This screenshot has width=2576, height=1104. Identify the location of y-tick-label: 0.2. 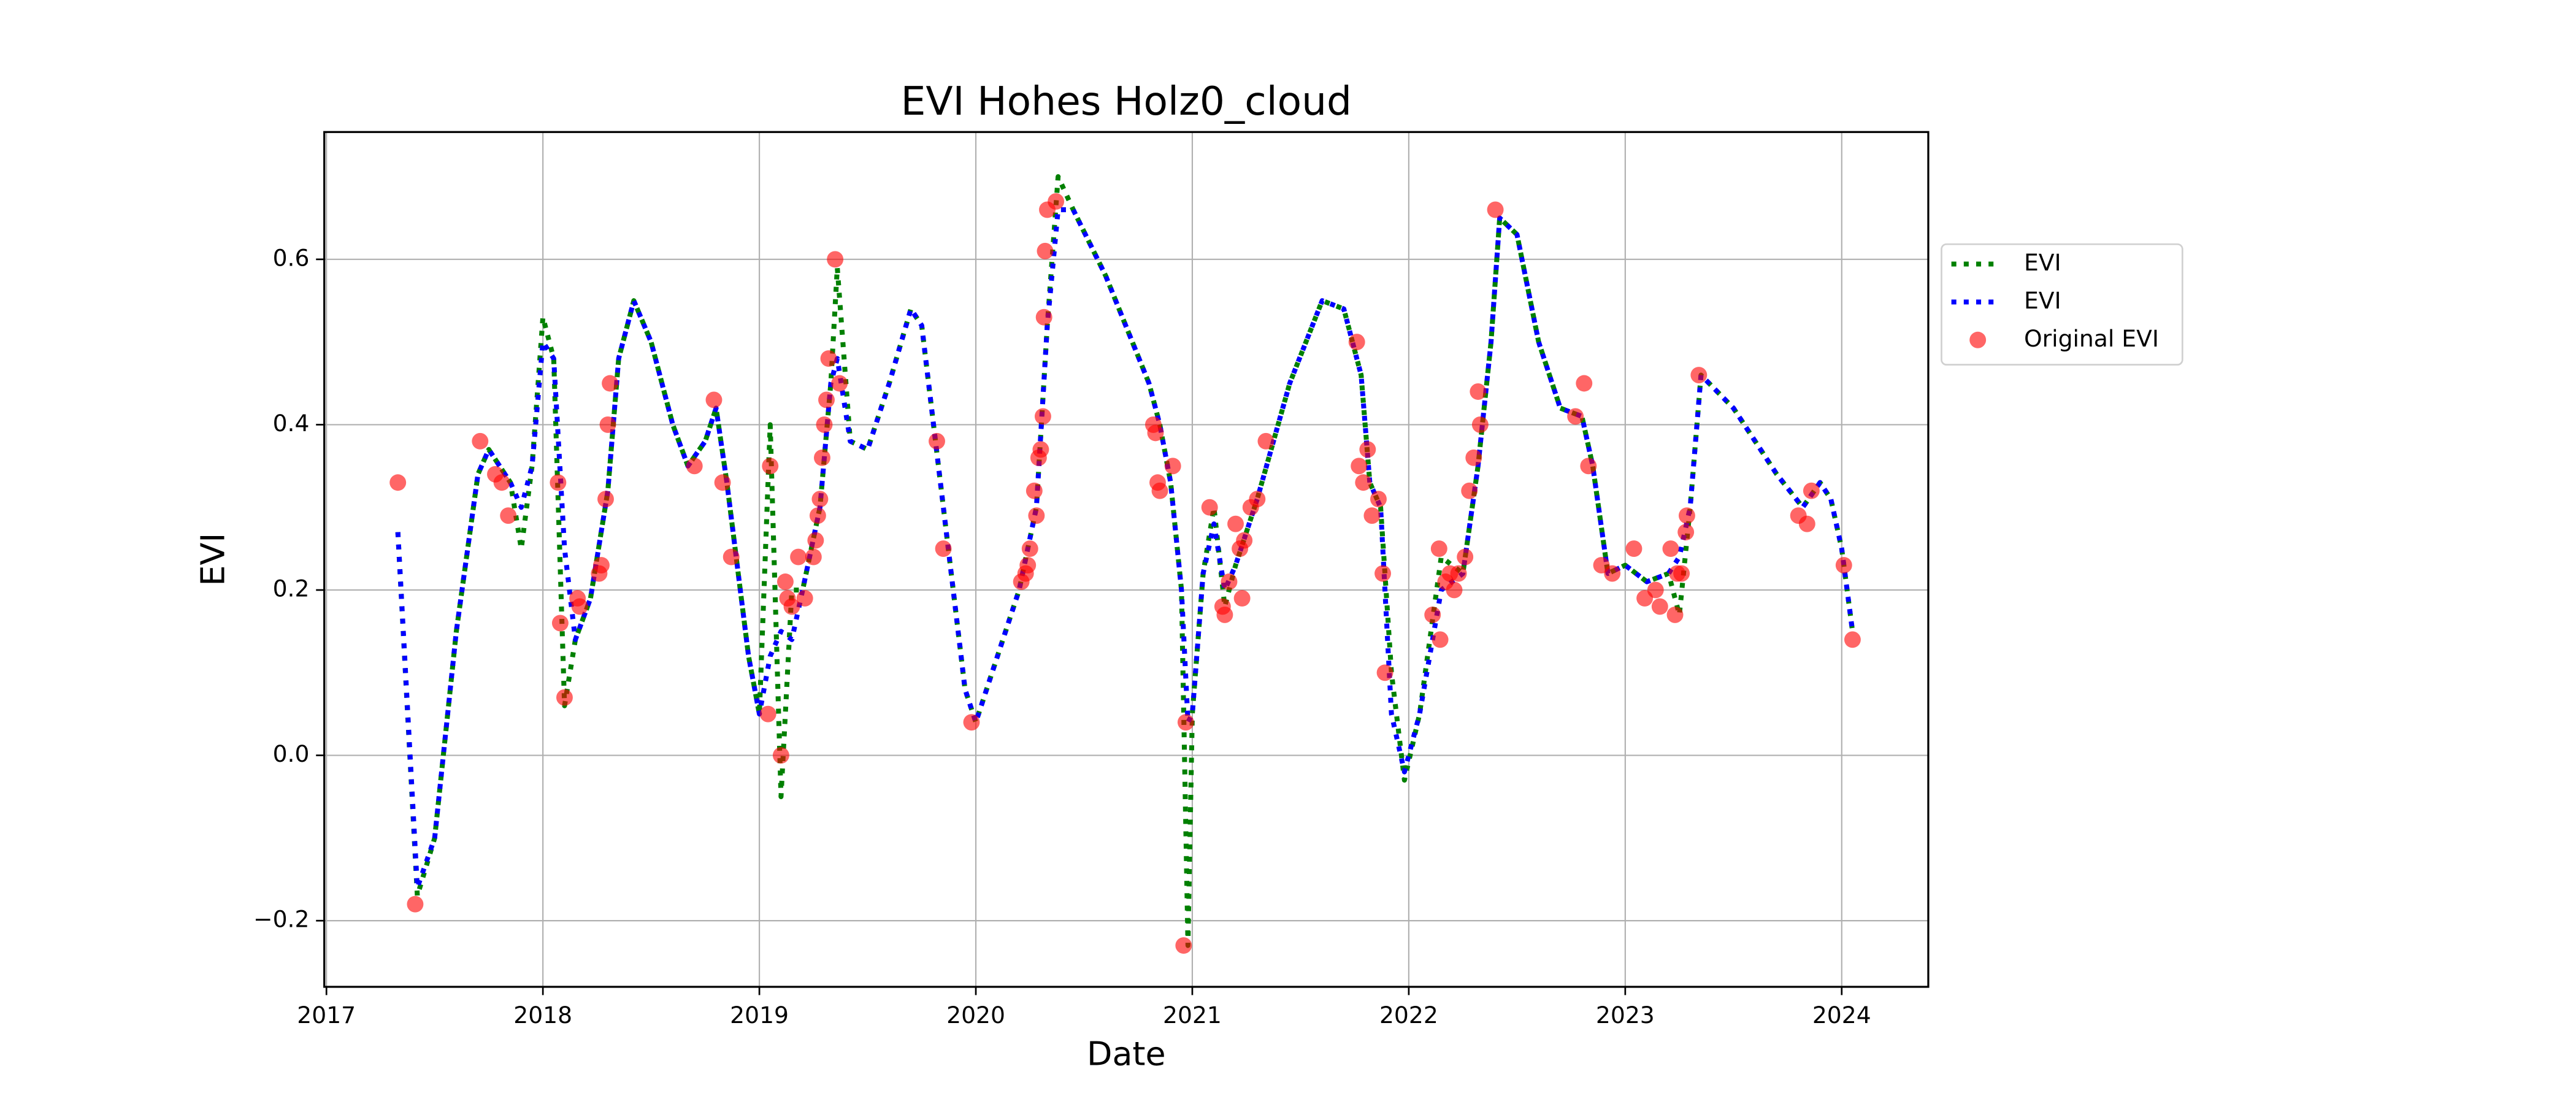
(291, 588).